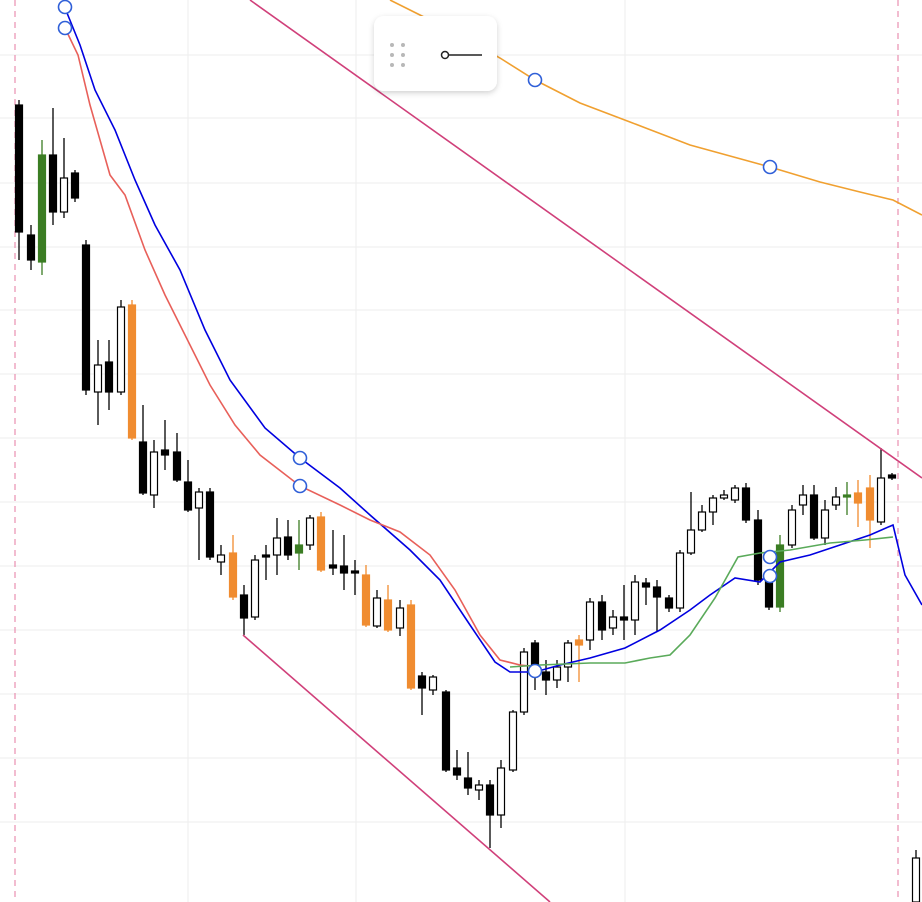 This screenshot has width=922, height=902. What do you see at coordinates (397, 55) in the screenshot?
I see `drag-handle` at bounding box center [397, 55].